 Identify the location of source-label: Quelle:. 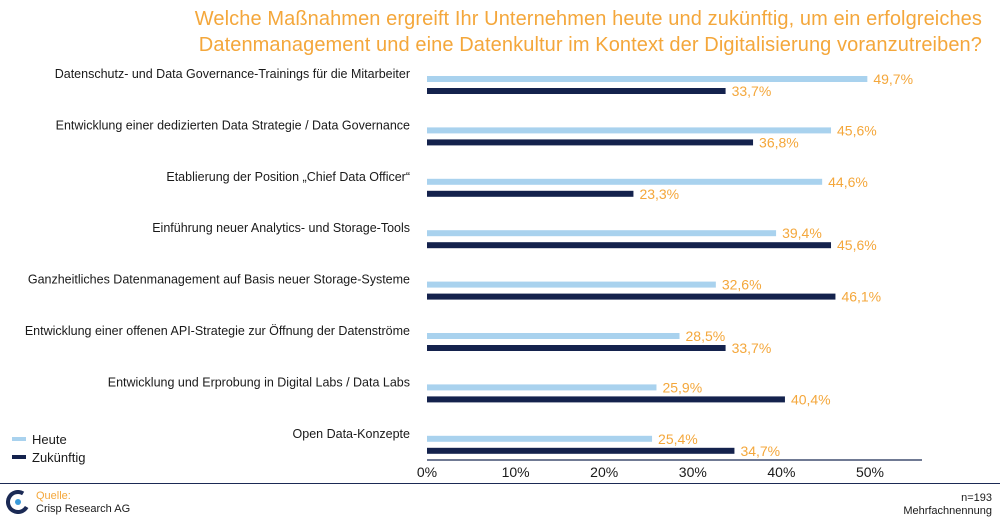
(53, 496).